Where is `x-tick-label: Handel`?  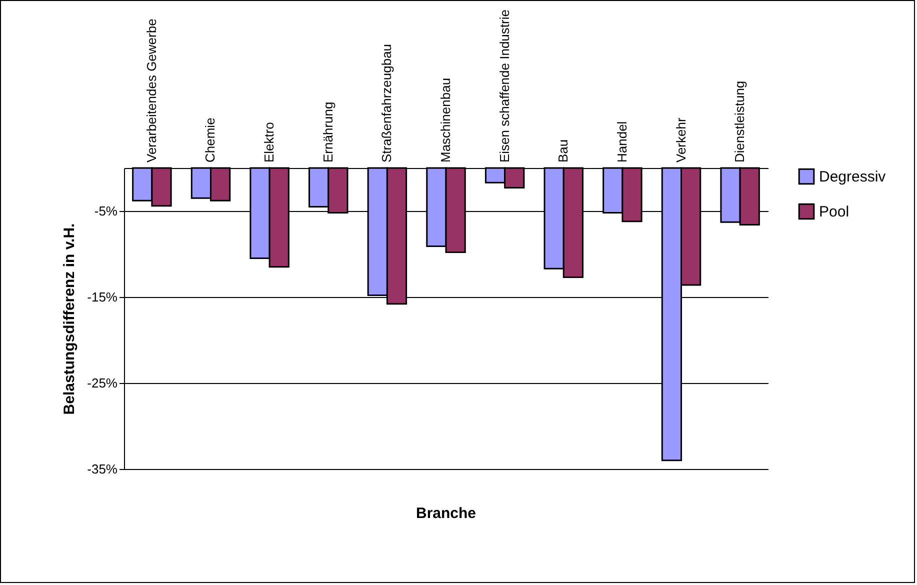 x-tick-label: Handel is located at coordinates (622, 141).